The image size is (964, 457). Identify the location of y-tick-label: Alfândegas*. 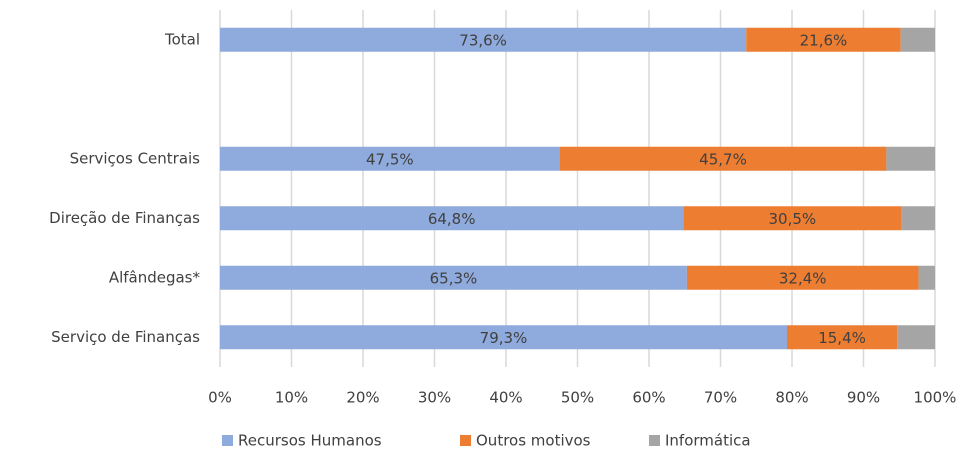
(155, 277).